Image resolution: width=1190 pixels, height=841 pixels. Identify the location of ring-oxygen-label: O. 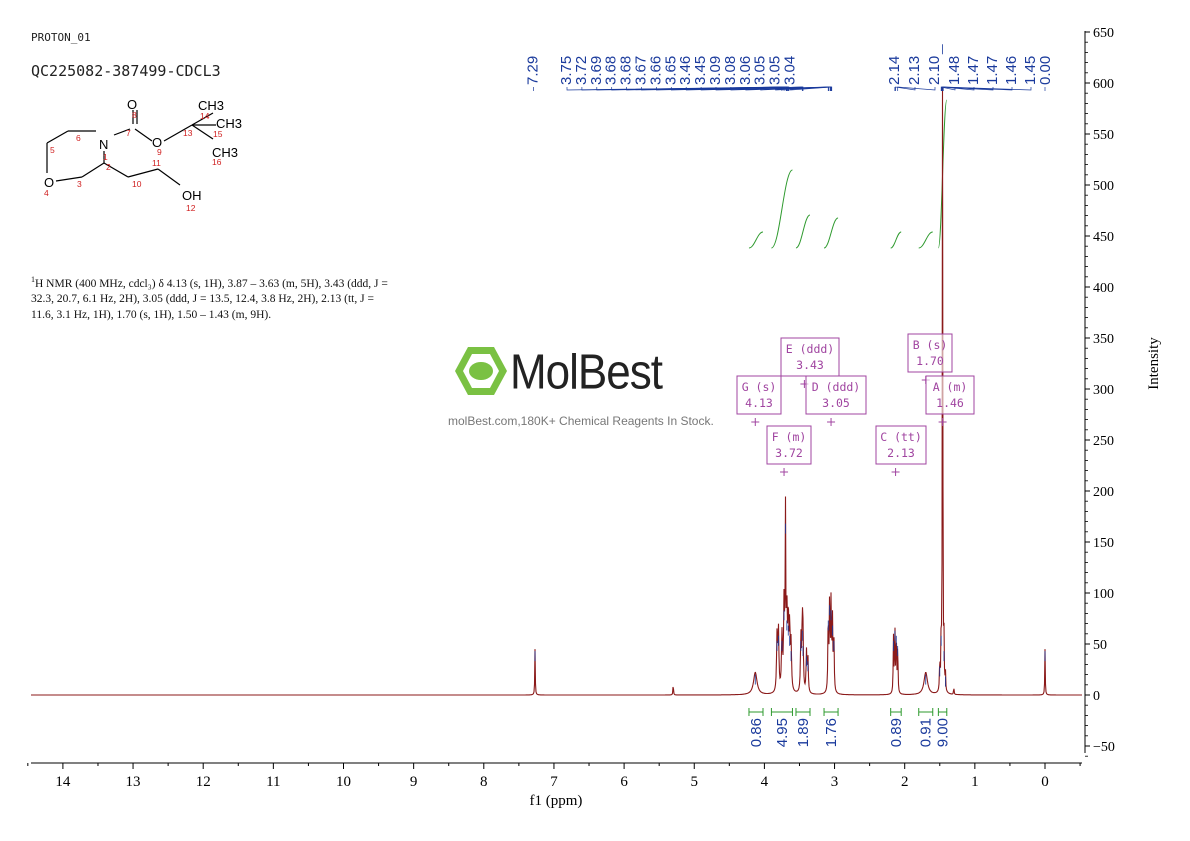
(49, 182).